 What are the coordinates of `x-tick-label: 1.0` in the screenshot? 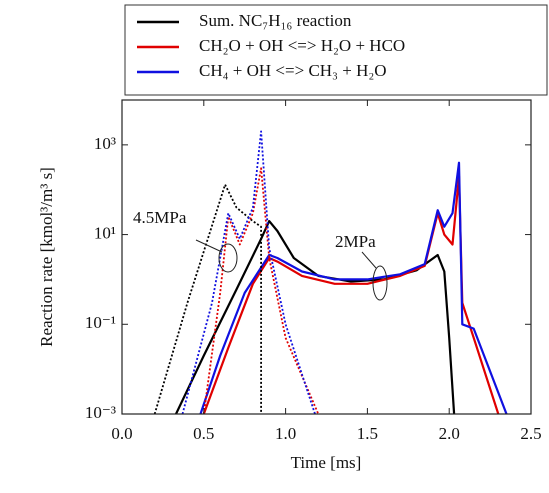 It's located at (285, 433).